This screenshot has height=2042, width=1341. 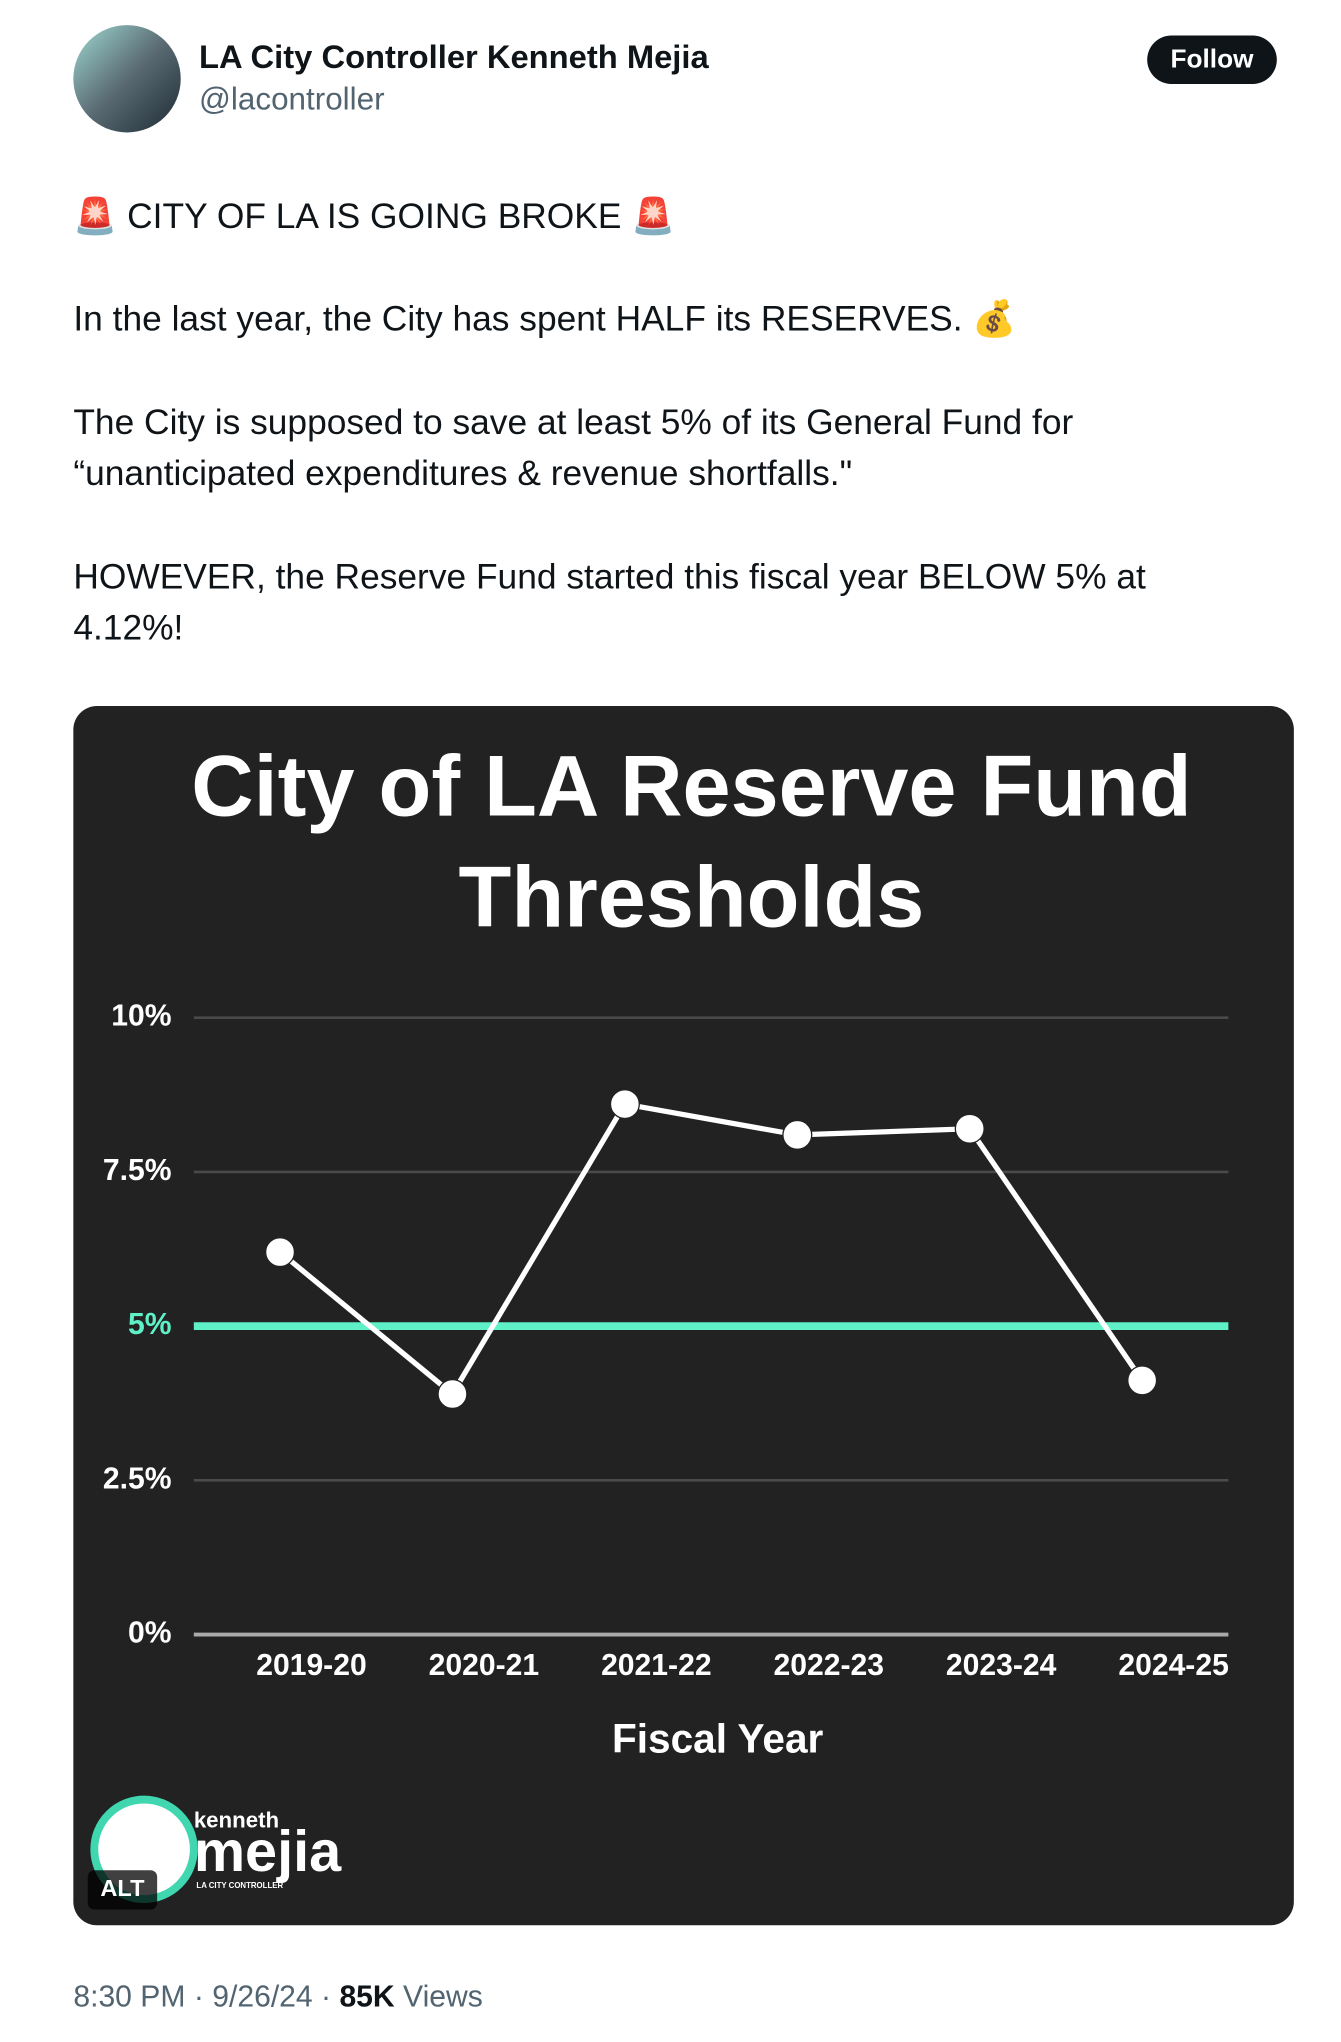 What do you see at coordinates (236, 1820) in the screenshot?
I see `logo-small: kenneth` at bounding box center [236, 1820].